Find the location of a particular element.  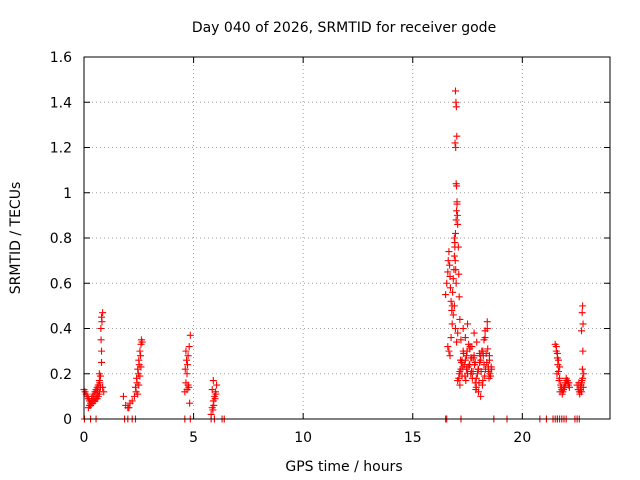

x-tick-label: 10 is located at coordinates (303, 438).